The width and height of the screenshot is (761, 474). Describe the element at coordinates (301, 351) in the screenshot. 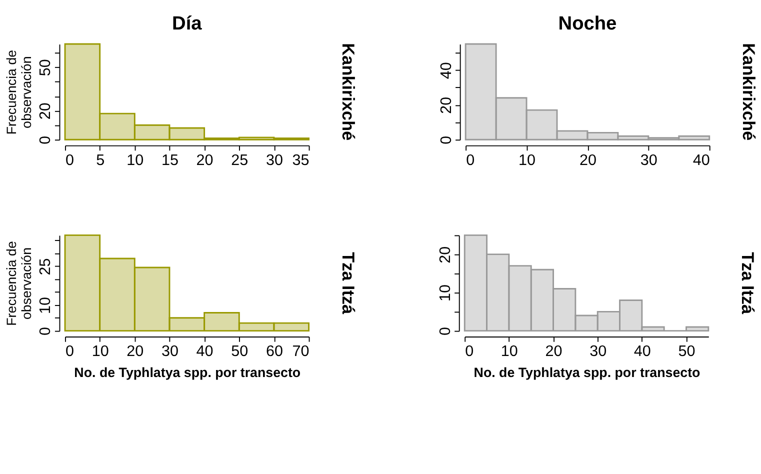

I see `x-tick-label: 70` at that location.